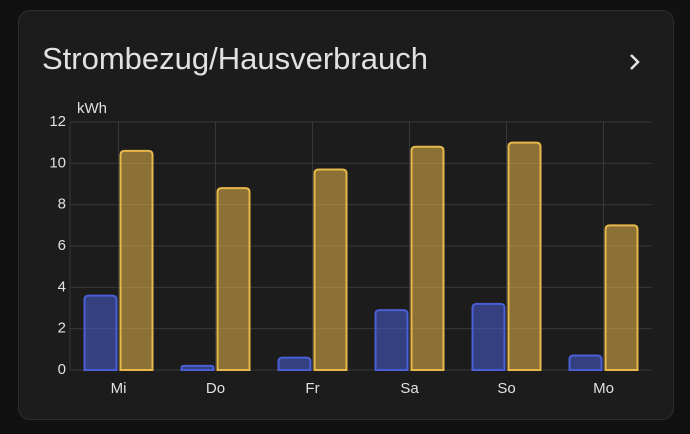 The width and height of the screenshot is (690, 434). I want to click on card-title: Strombezug/Hausverbrauch, so click(235, 58).